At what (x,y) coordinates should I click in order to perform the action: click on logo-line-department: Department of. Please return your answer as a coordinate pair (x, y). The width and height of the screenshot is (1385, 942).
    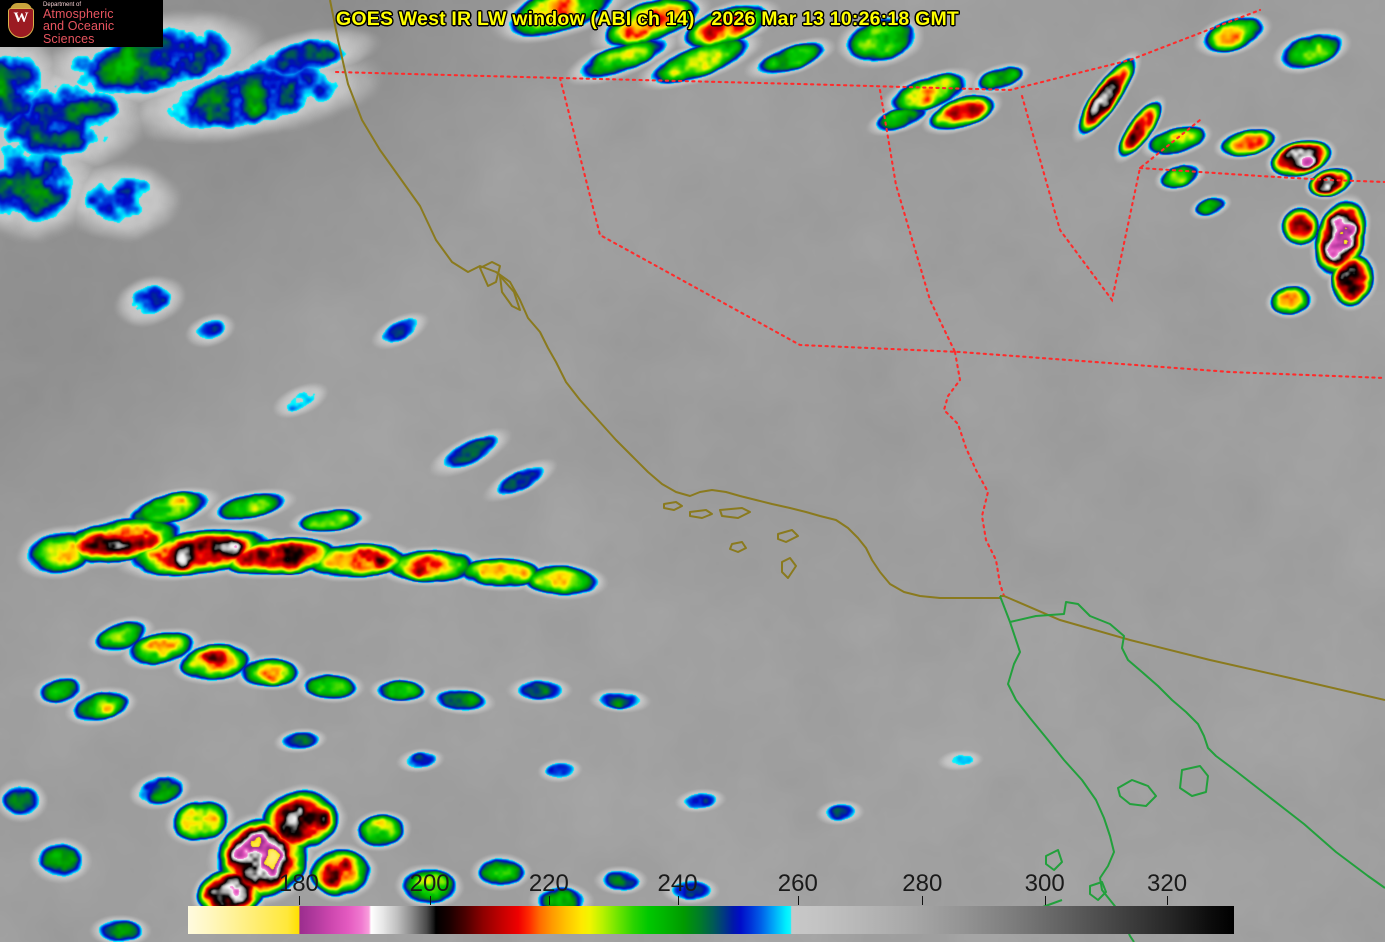
    Looking at the image, I should click on (62, 4).